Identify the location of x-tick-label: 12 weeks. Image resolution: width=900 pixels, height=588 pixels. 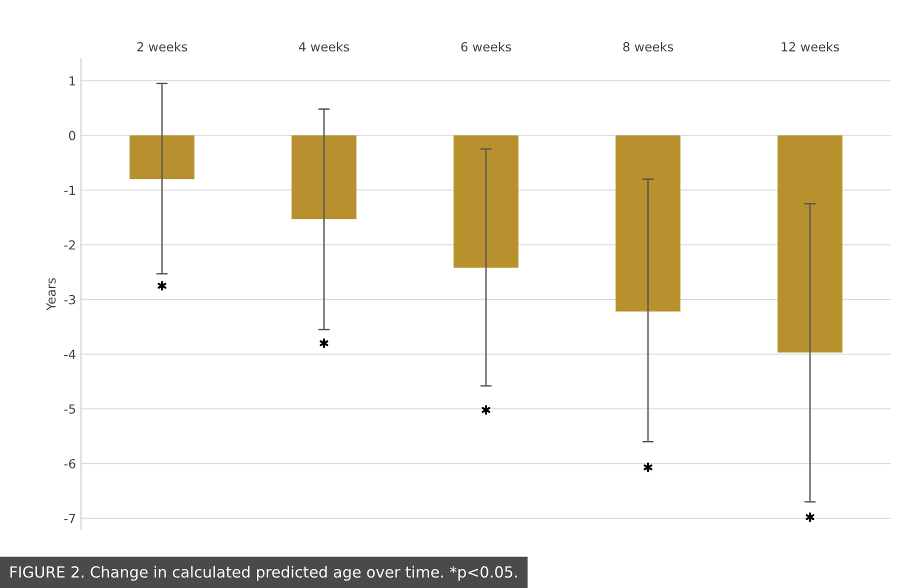
(811, 47).